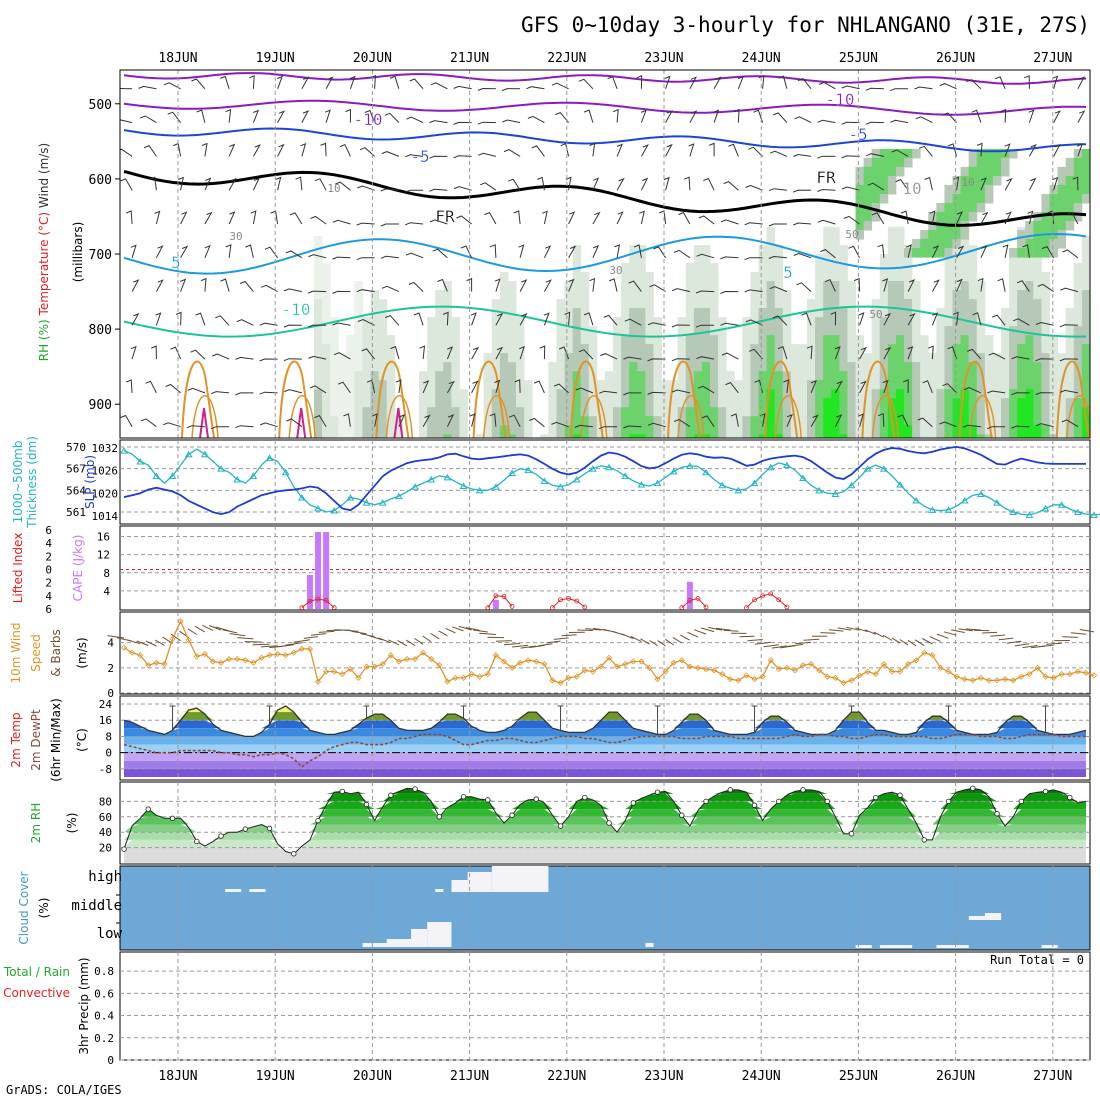 The height and width of the screenshot is (1100, 1100). I want to click on cape-tick-label: 8, so click(106, 573).